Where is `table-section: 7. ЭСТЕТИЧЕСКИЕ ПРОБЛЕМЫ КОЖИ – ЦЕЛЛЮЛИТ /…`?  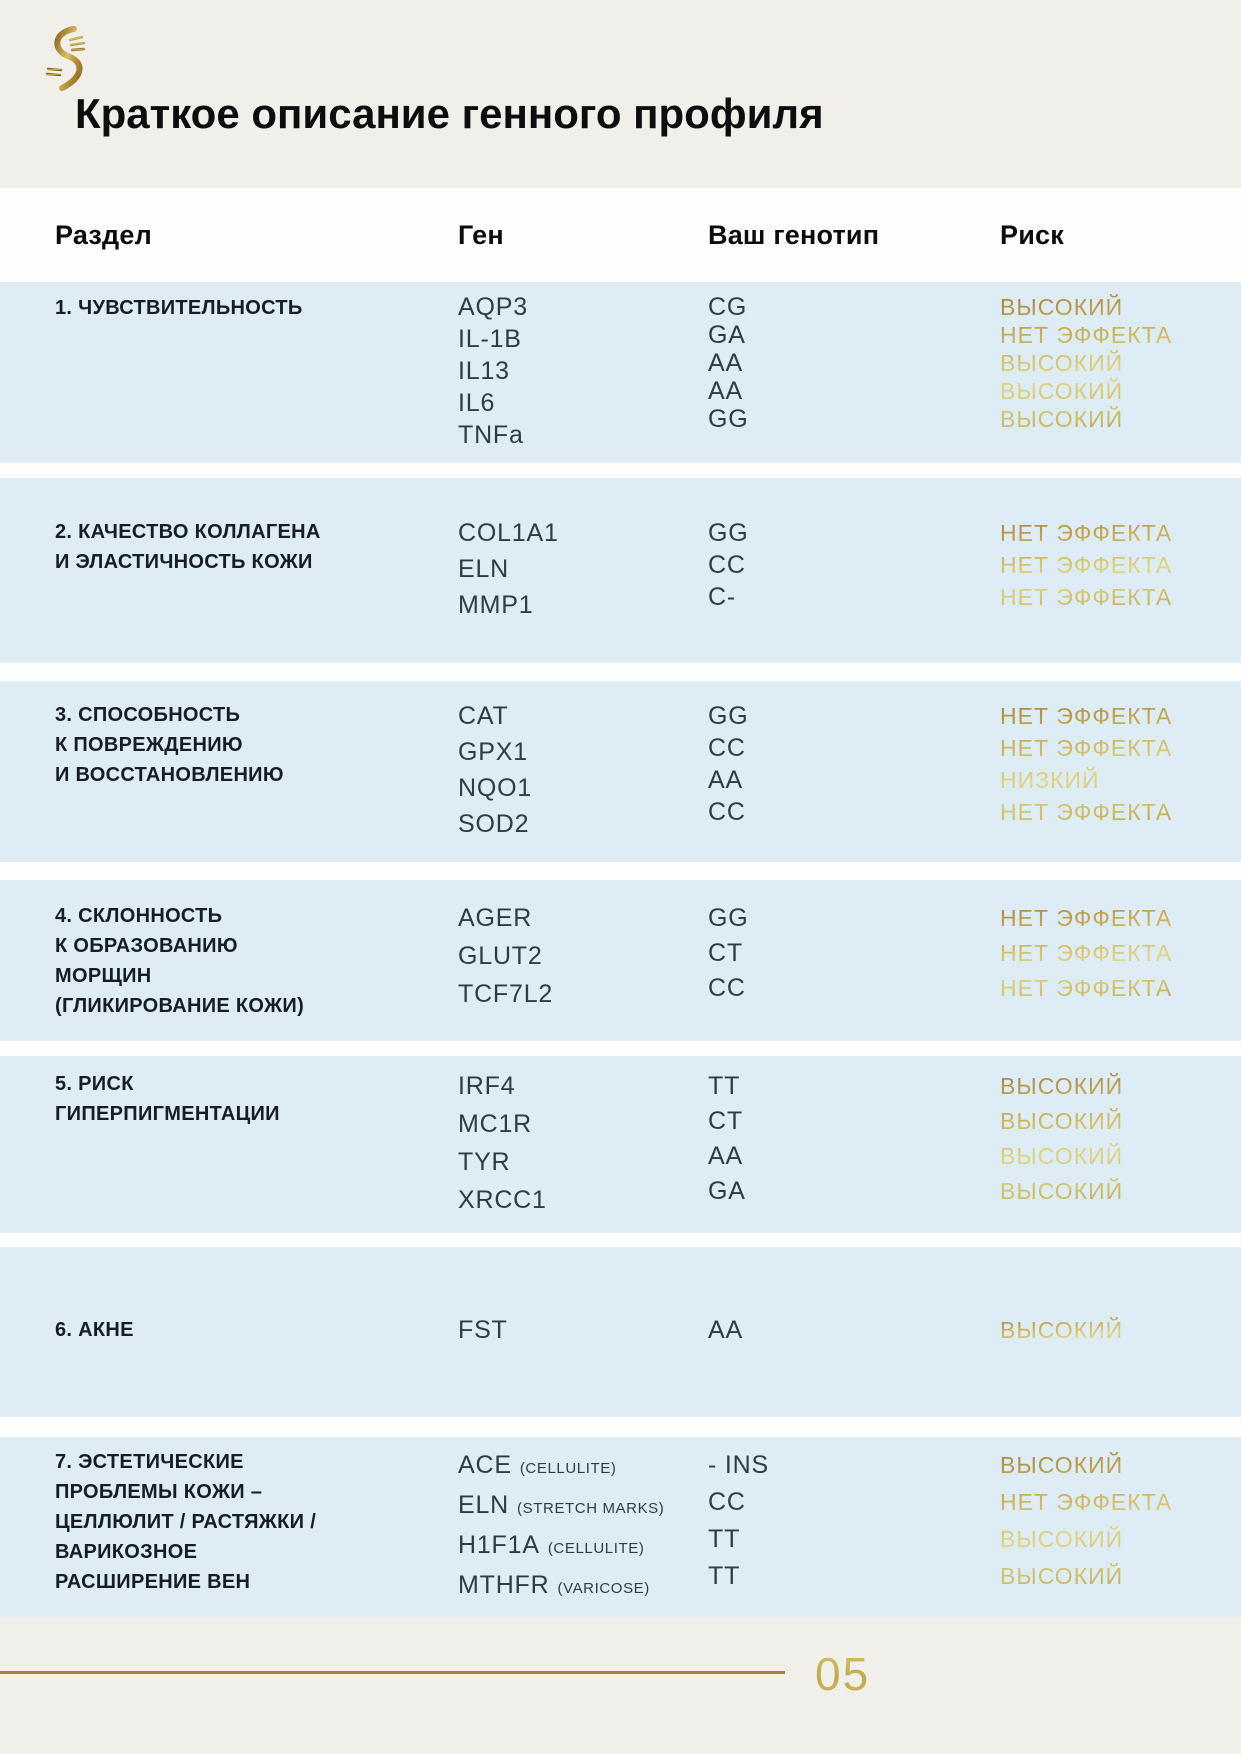 table-section: 7. ЭСТЕТИЧЕСКИЕ ПРОБЛЕМЫ КОЖИ – ЦЕЛЛЮЛИТ /… is located at coordinates (620, 1527).